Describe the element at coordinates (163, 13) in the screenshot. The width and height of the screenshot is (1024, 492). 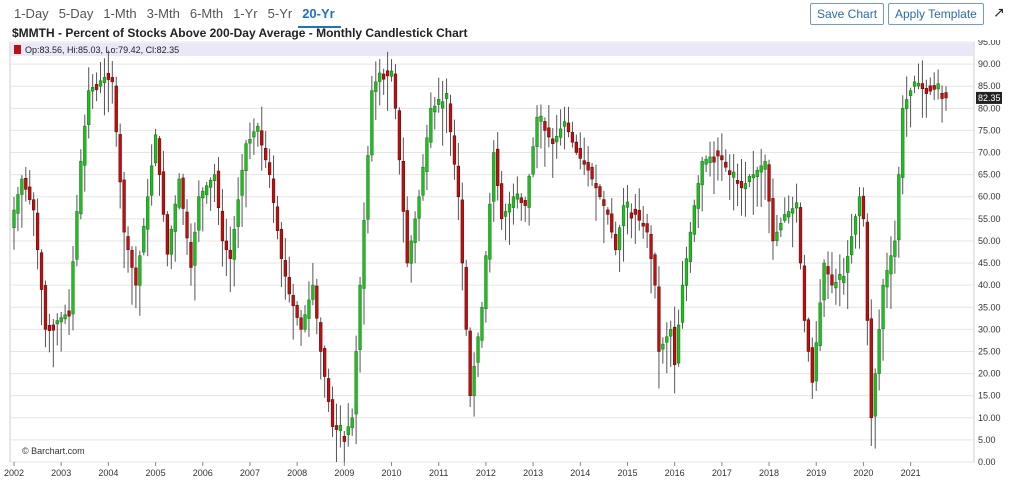
I see `range-tab: 3-Mth` at that location.